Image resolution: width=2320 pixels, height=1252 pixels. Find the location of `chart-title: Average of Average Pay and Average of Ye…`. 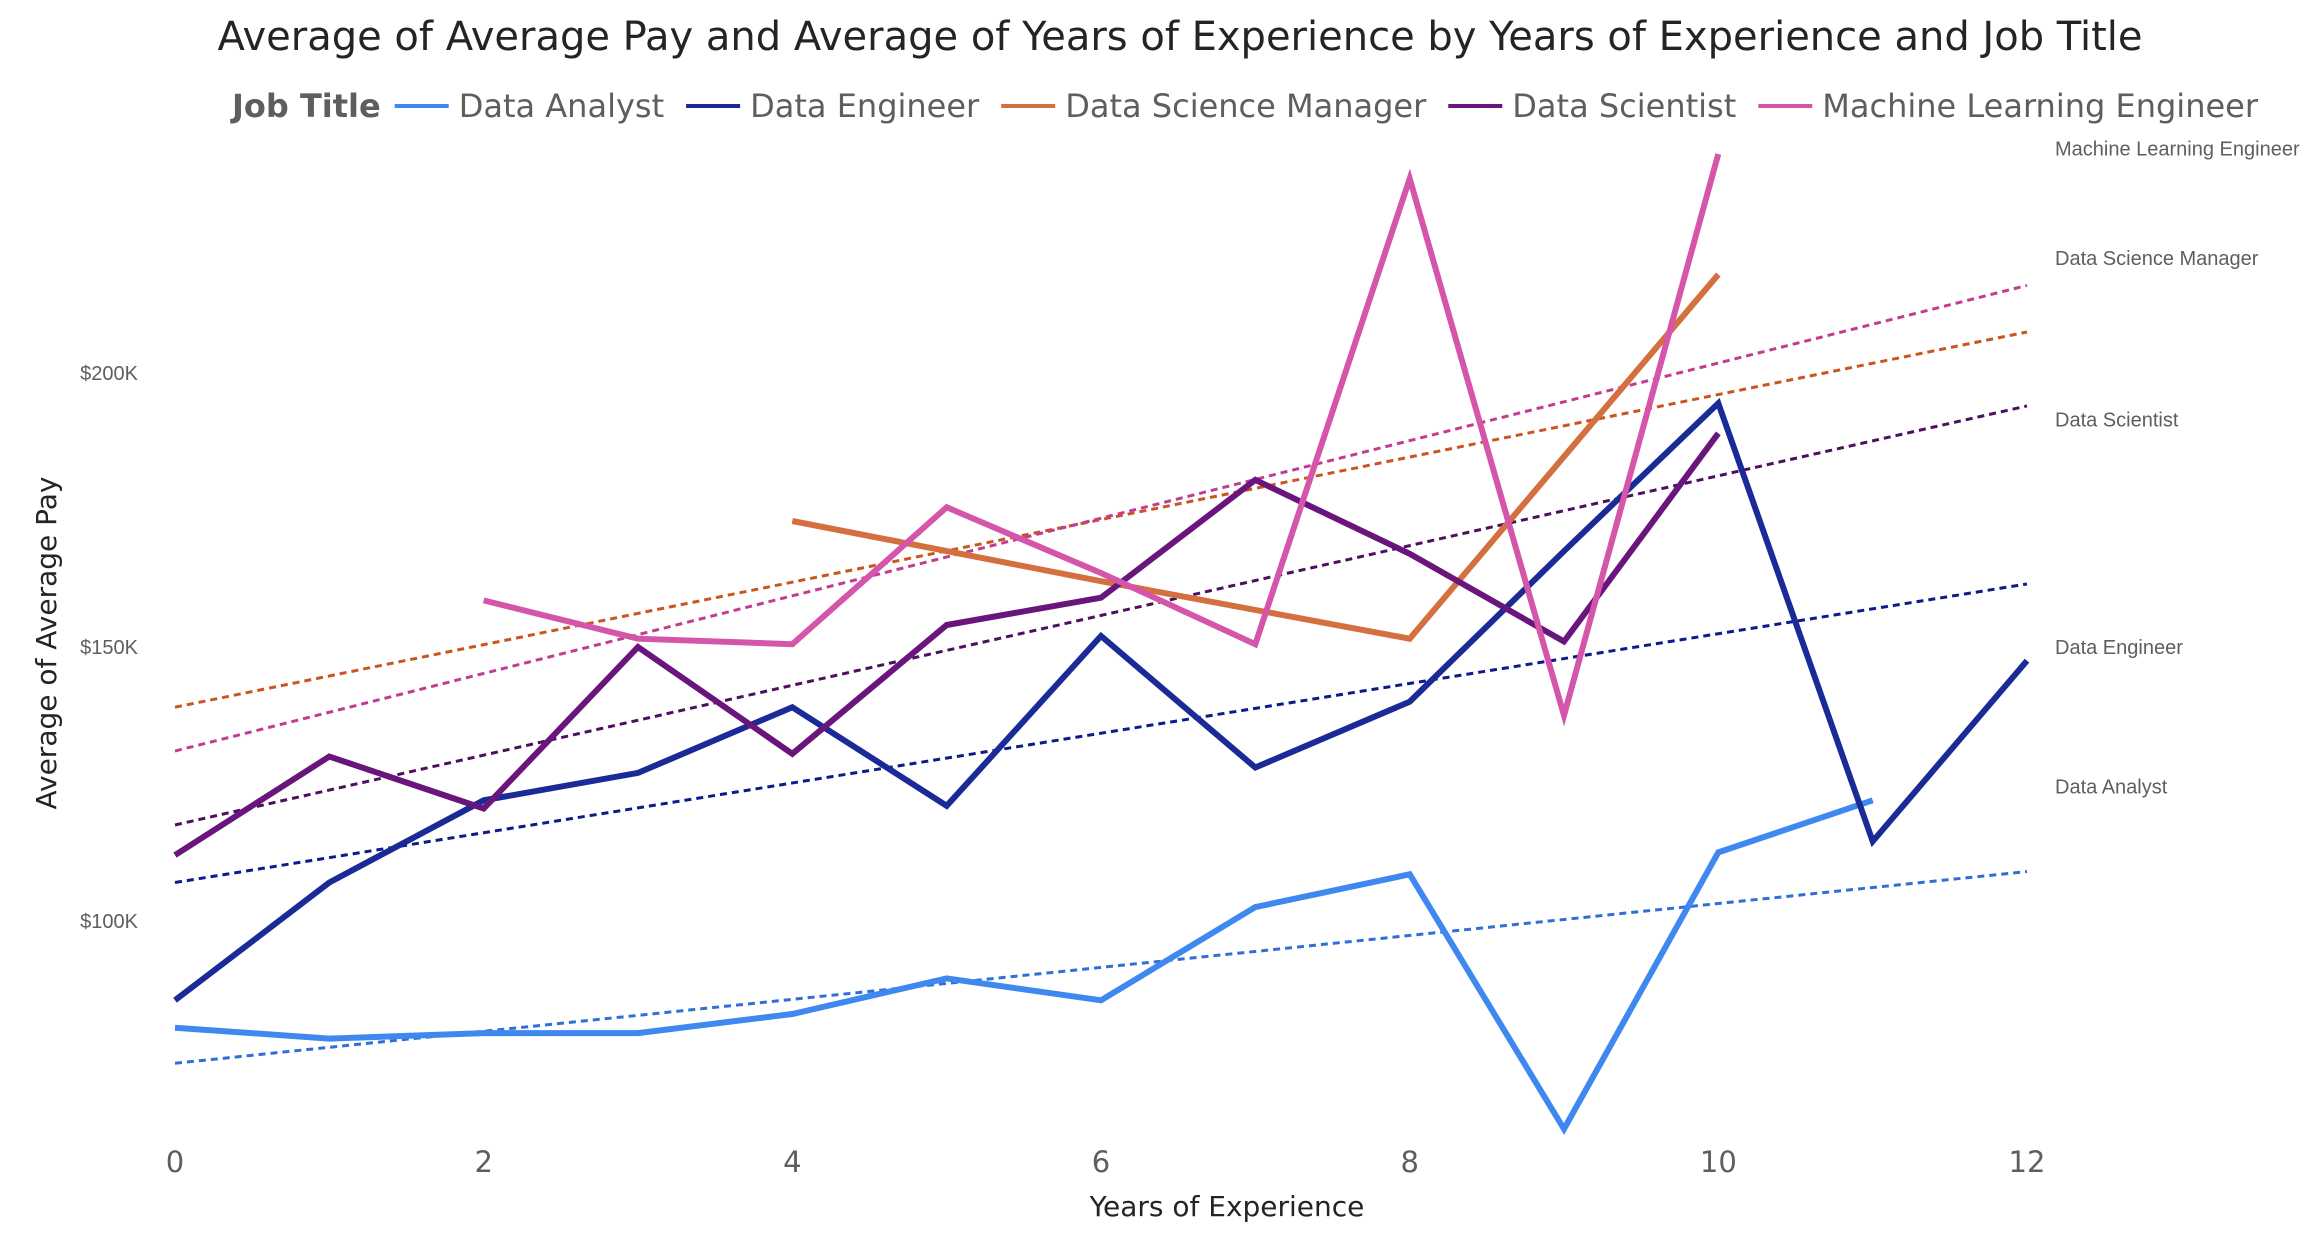

chart-title: Average of Average Pay and Average of Ye… is located at coordinates (1179, 37).